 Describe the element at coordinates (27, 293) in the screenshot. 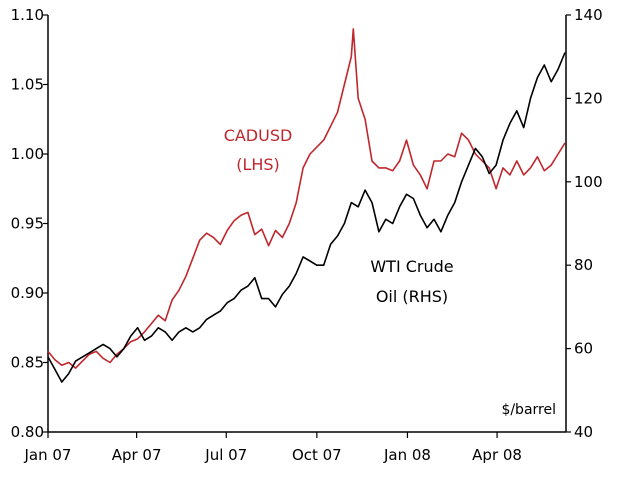

I see `left-tick-label: 0.90` at that location.